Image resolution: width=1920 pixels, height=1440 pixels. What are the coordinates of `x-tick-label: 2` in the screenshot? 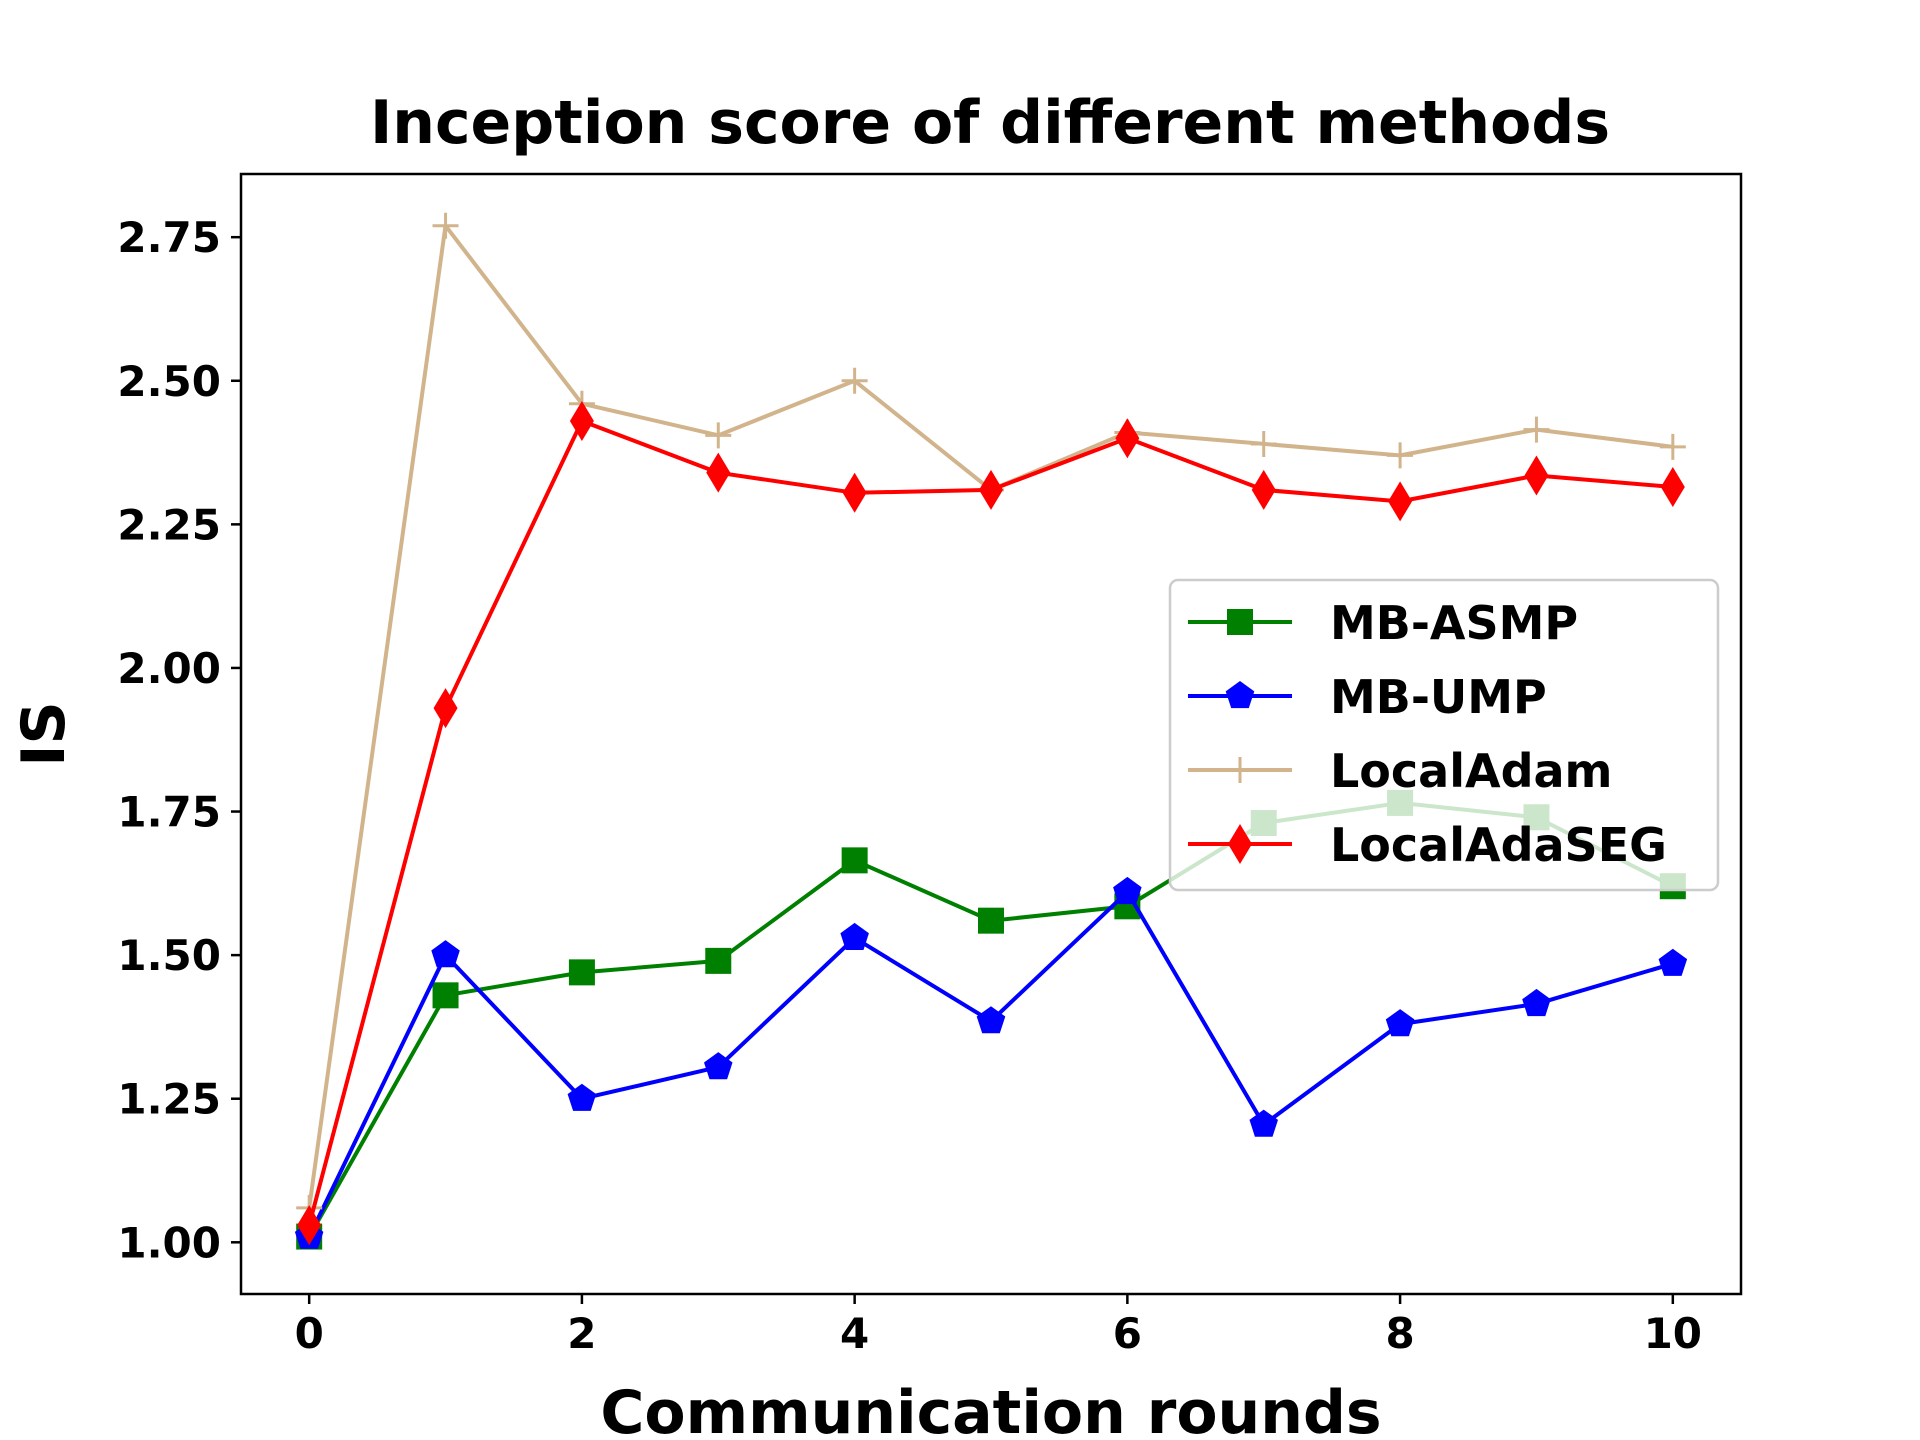 It's located at (581, 1333).